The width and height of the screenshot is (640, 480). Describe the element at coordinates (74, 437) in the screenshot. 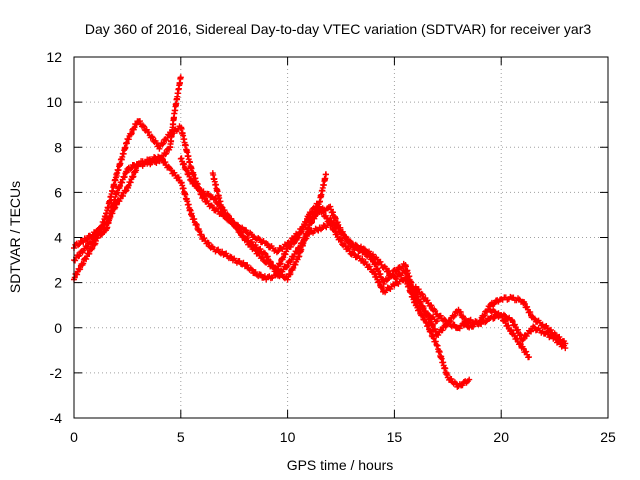

I see `x-tick-label: 0` at that location.